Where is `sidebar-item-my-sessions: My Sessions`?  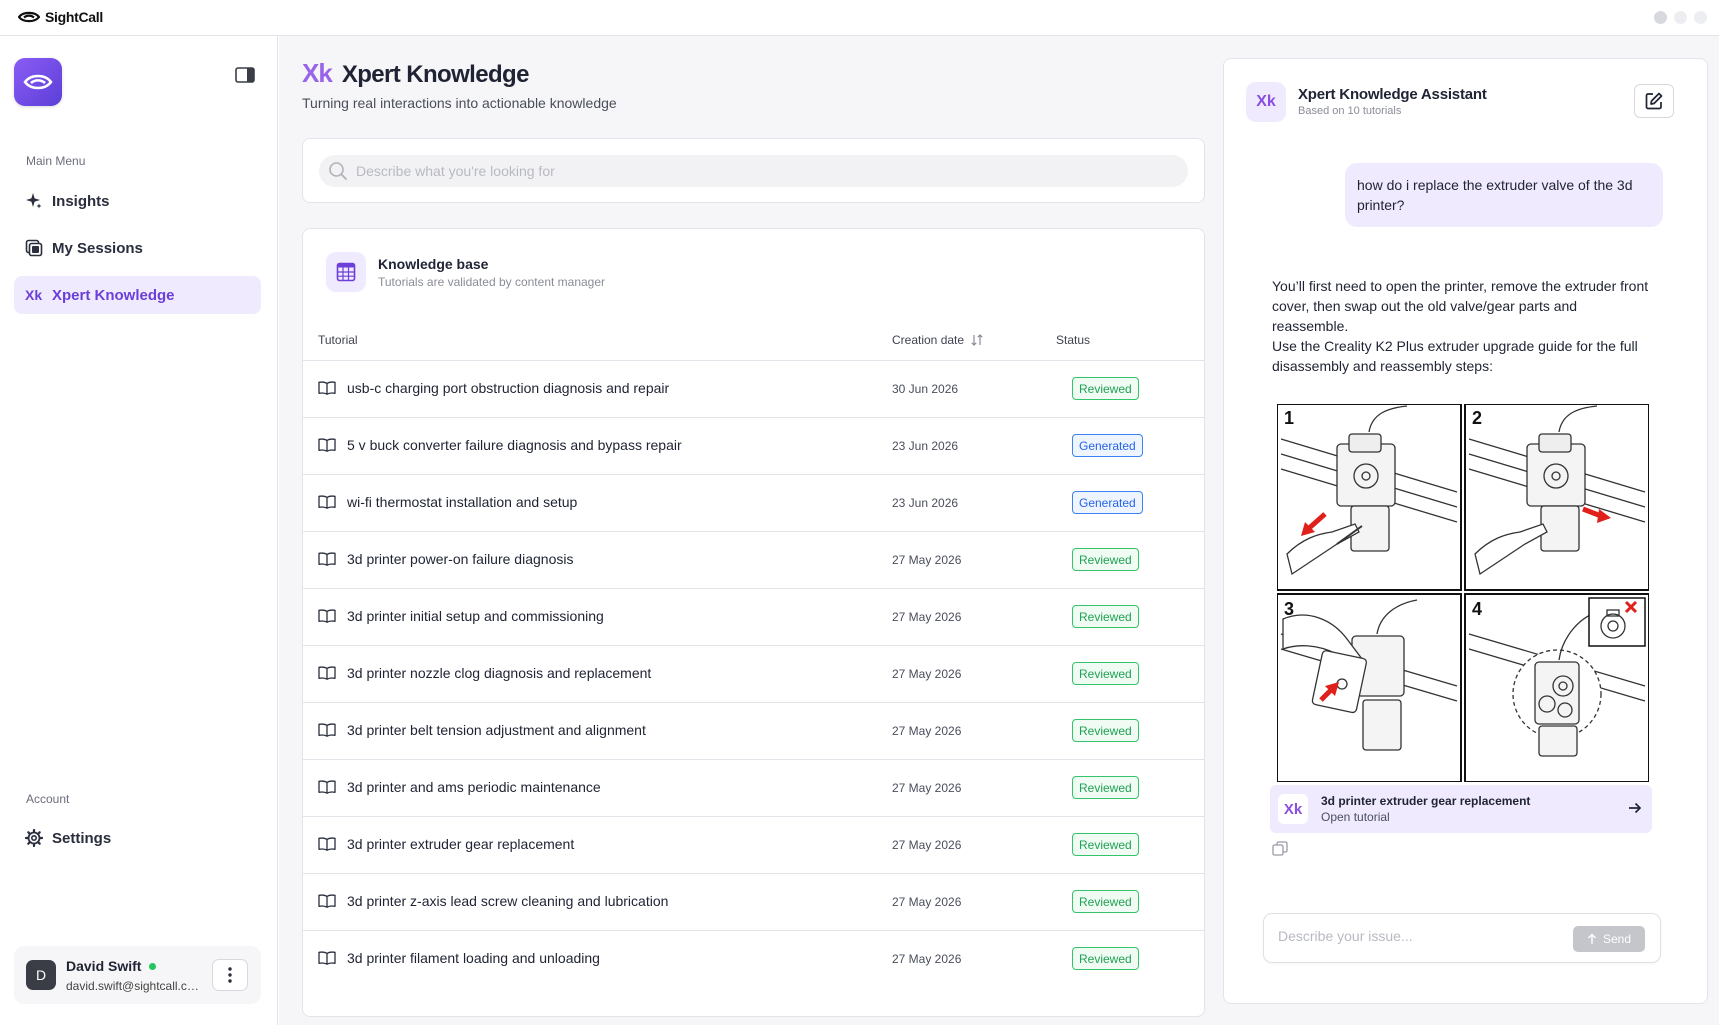
sidebar-item-my-sessions: My Sessions is located at coordinates (137, 248).